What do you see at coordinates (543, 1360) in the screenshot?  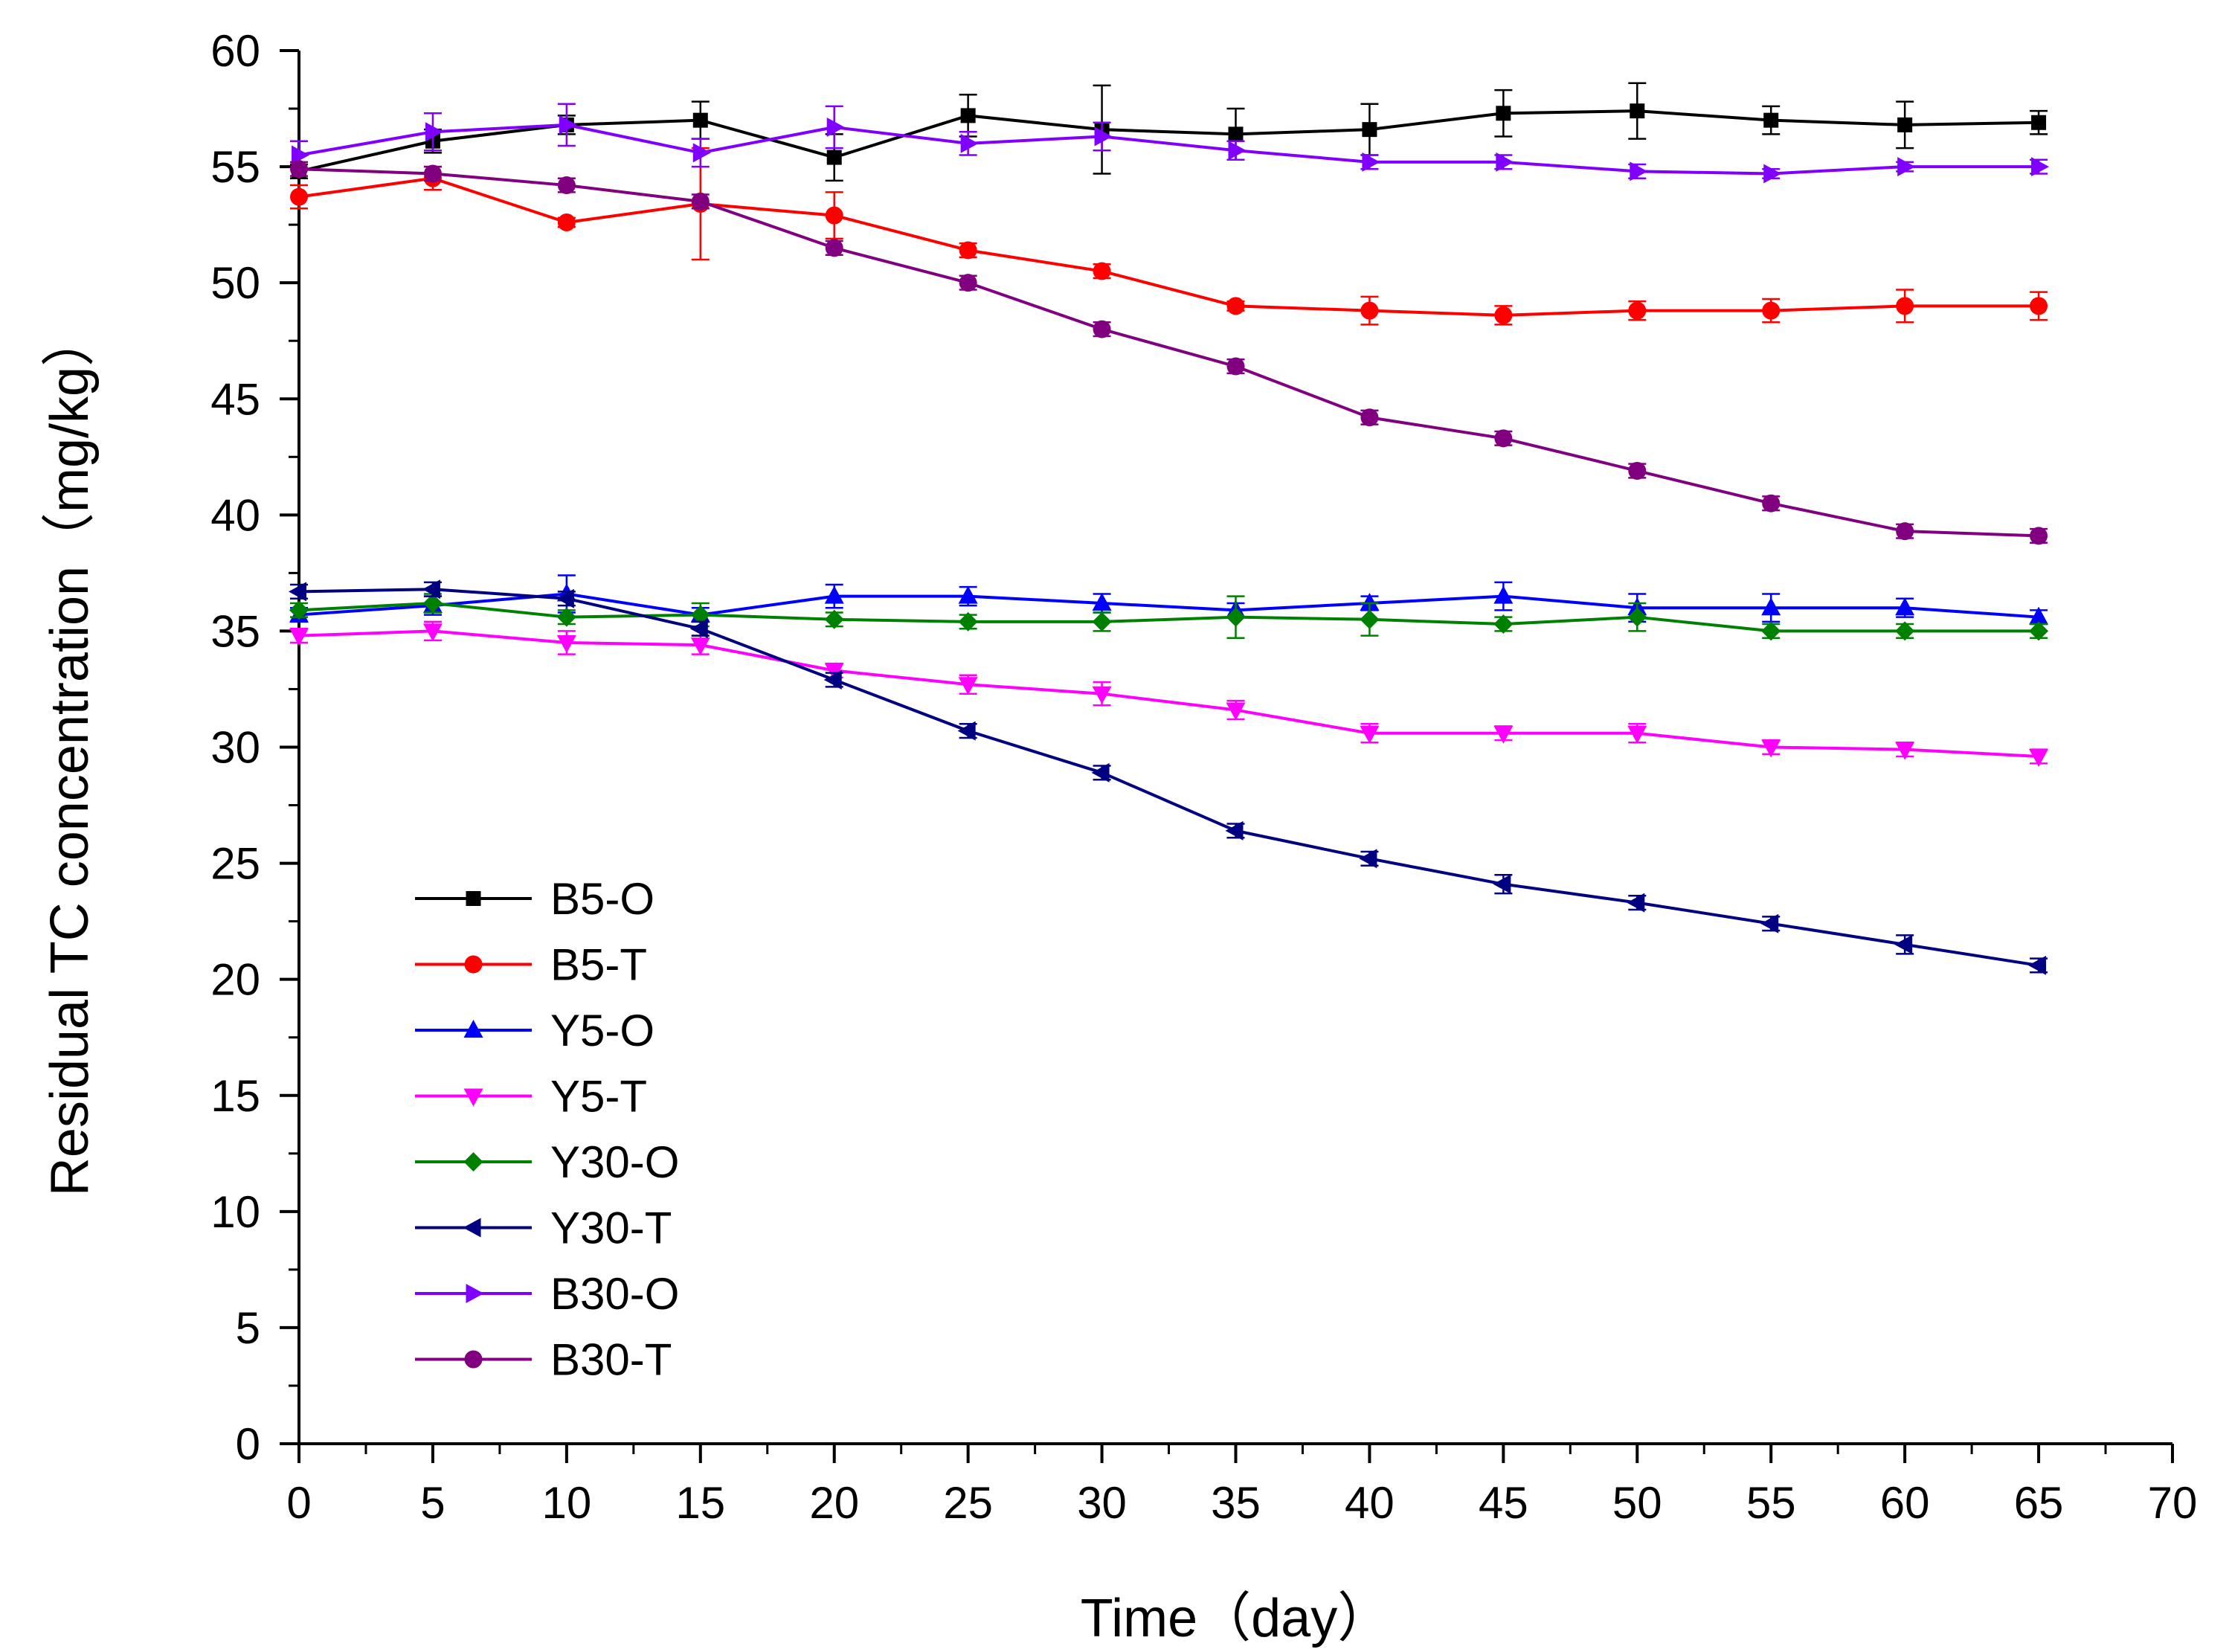 I see `legend-item-b30-t: B30-T` at bounding box center [543, 1360].